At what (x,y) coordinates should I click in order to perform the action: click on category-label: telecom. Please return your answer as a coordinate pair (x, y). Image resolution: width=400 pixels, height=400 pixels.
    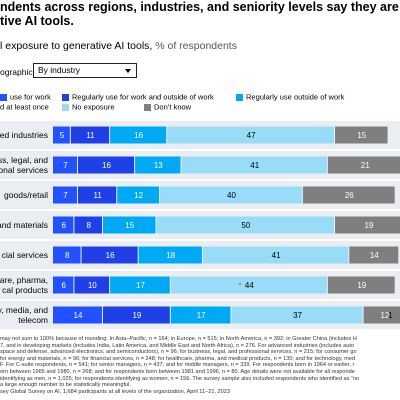
    Looking at the image, I should click on (33, 320).